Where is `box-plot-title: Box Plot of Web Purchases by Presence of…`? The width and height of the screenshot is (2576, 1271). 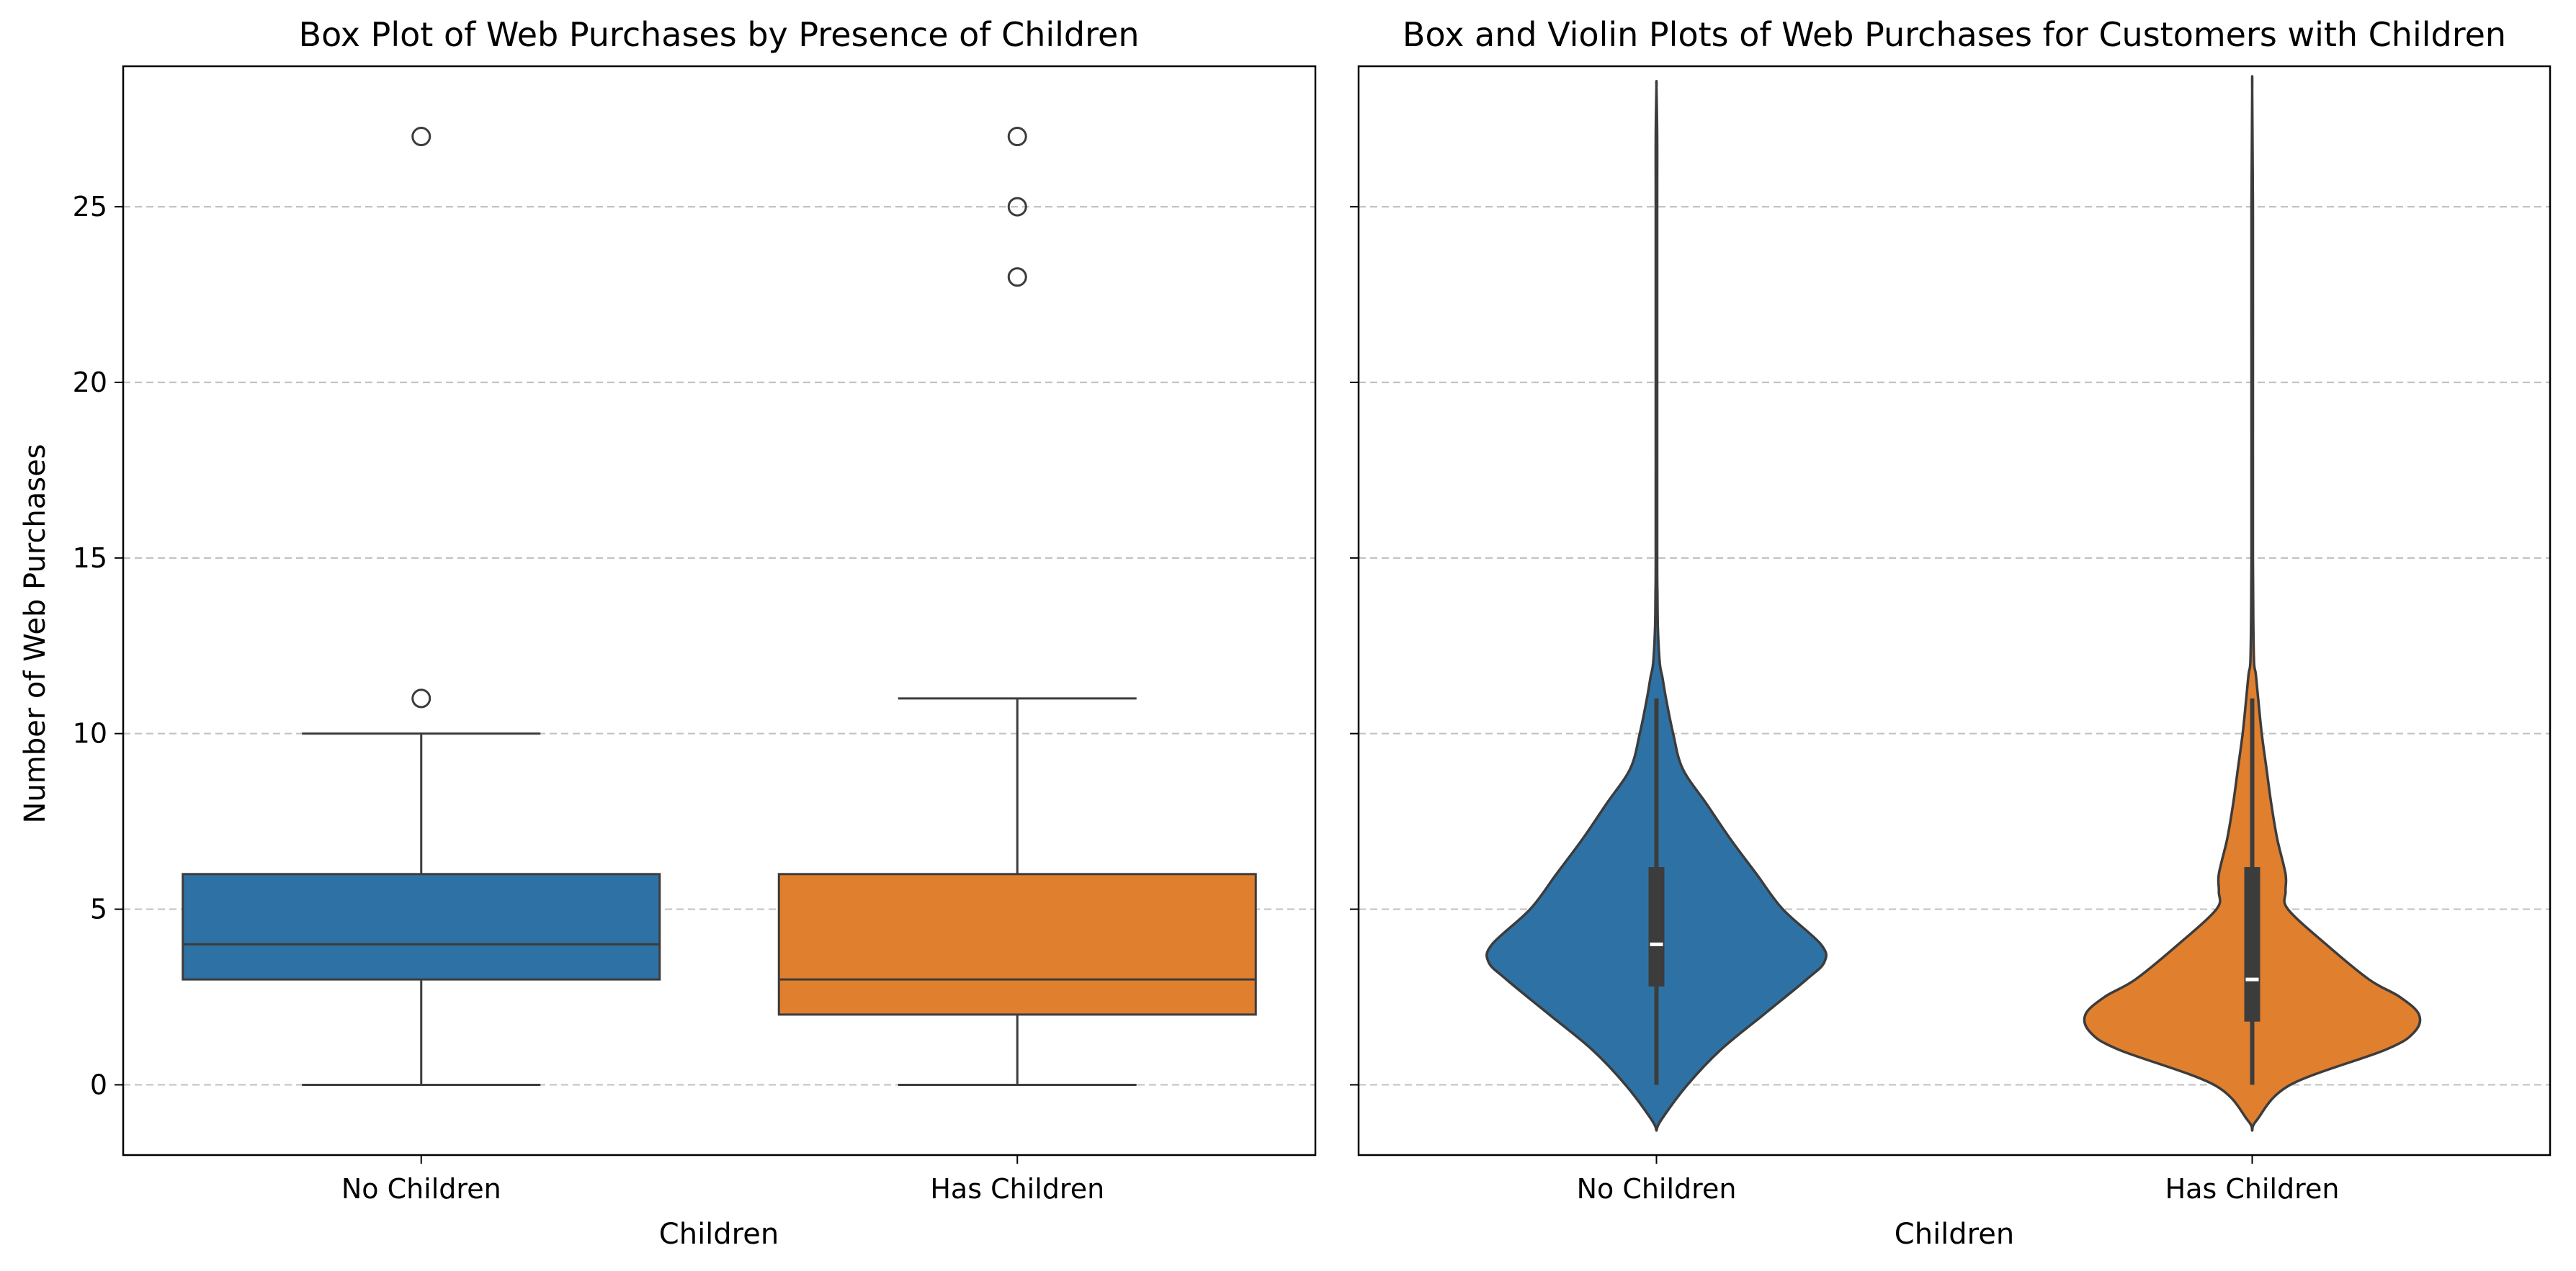 box-plot-title: Box Plot of Web Purchases by Presence of… is located at coordinates (719, 34).